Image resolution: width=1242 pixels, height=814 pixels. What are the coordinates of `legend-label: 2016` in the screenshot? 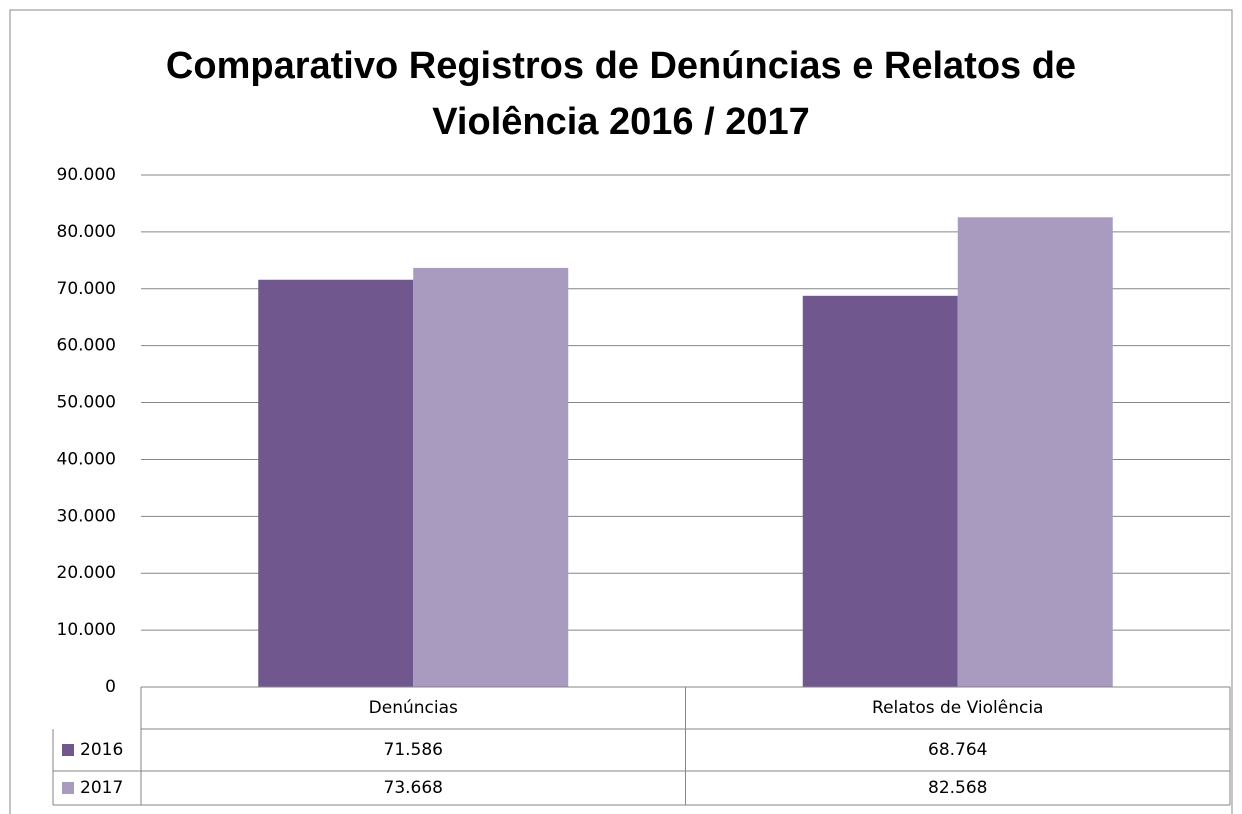 It's located at (101, 750).